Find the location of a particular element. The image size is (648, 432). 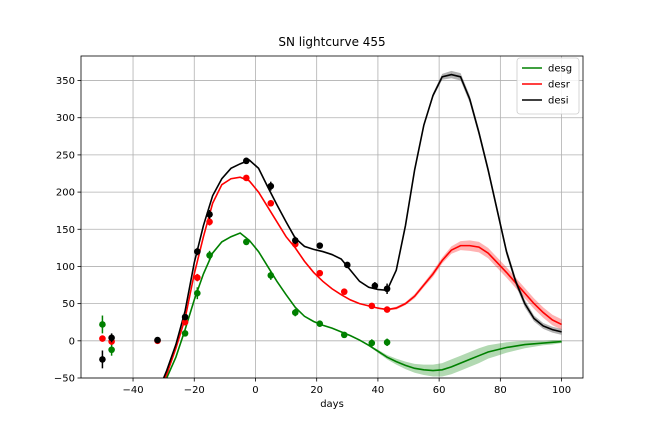

x-tick-label: −40 is located at coordinates (132, 390).